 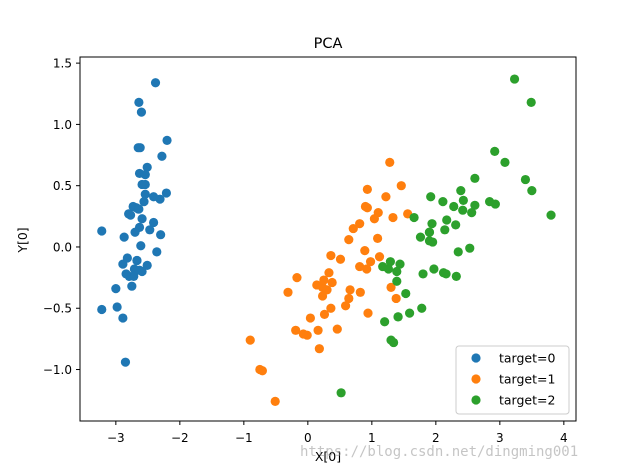 I want to click on legend: target=0 target=1 target=2, so click(x=512, y=380).